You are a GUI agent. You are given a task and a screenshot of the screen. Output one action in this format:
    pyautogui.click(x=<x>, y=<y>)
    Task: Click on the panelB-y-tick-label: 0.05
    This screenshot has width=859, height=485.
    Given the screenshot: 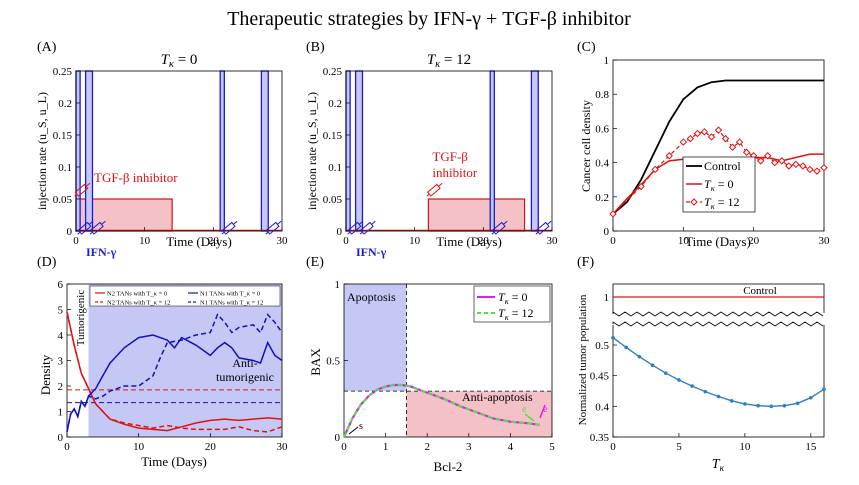 What is the action you would take?
    pyautogui.click(x=333, y=200)
    